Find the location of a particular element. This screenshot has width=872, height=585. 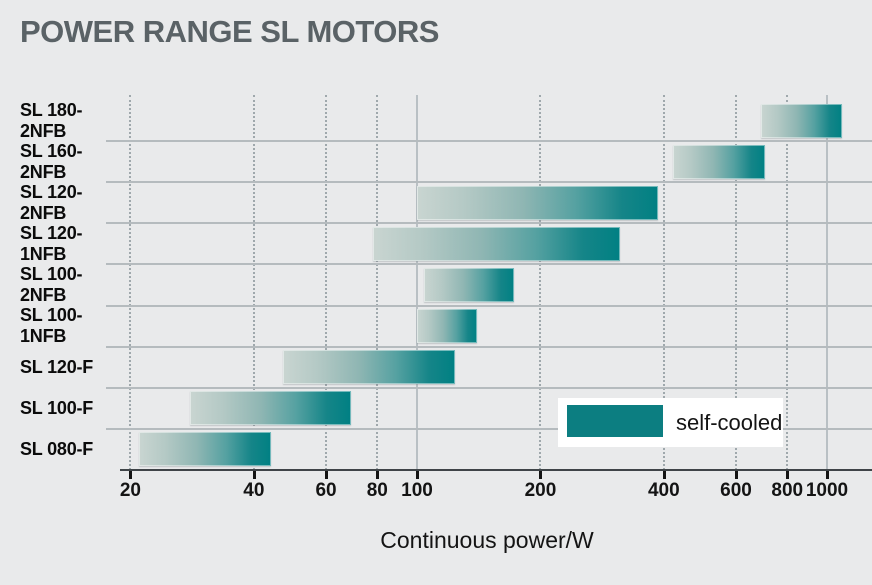

x-tick-label: 600 is located at coordinates (736, 490).